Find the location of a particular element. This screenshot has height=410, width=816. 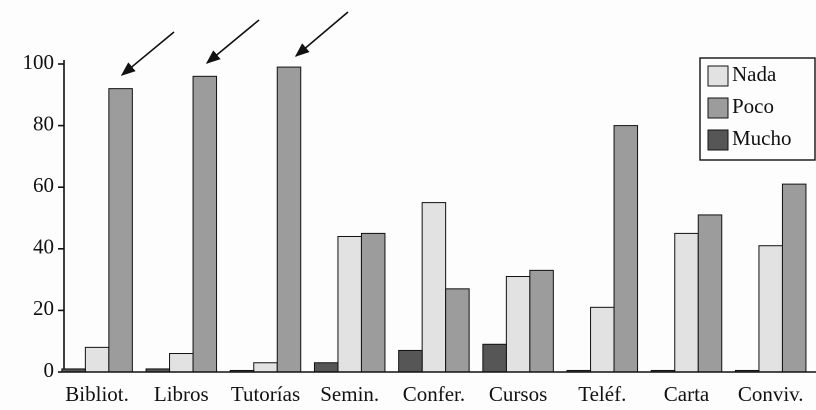

x-tick-label: Conviv. is located at coordinates (771, 394).